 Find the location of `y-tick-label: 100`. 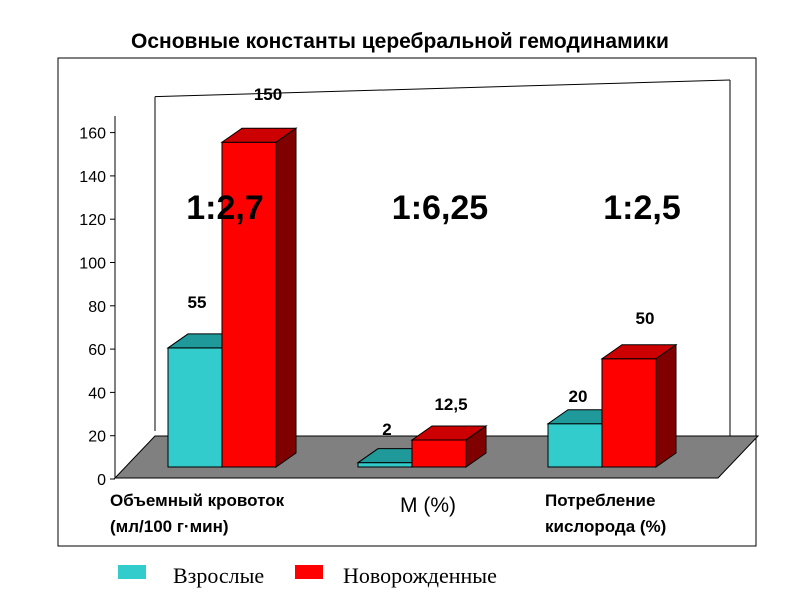

y-tick-label: 100 is located at coordinates (92, 264).